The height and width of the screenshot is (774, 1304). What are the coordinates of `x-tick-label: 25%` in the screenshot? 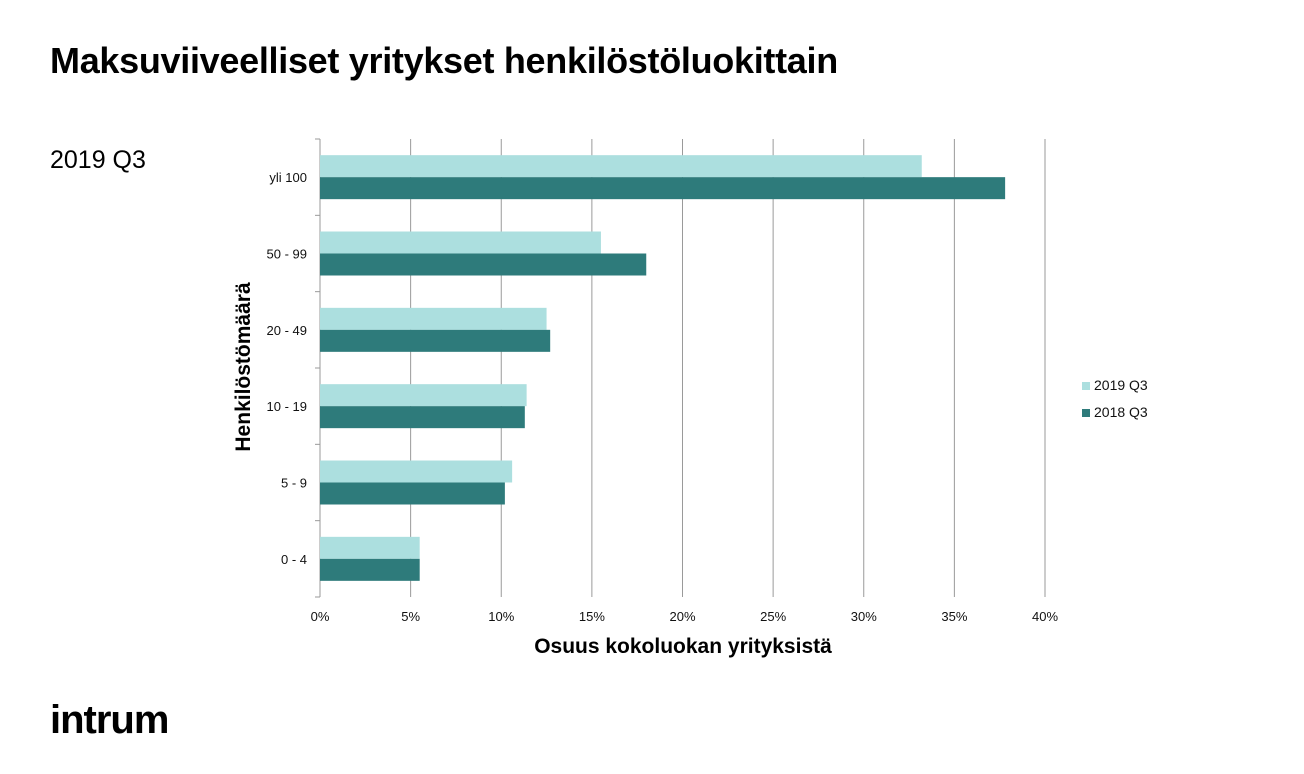 It's located at (773, 616).